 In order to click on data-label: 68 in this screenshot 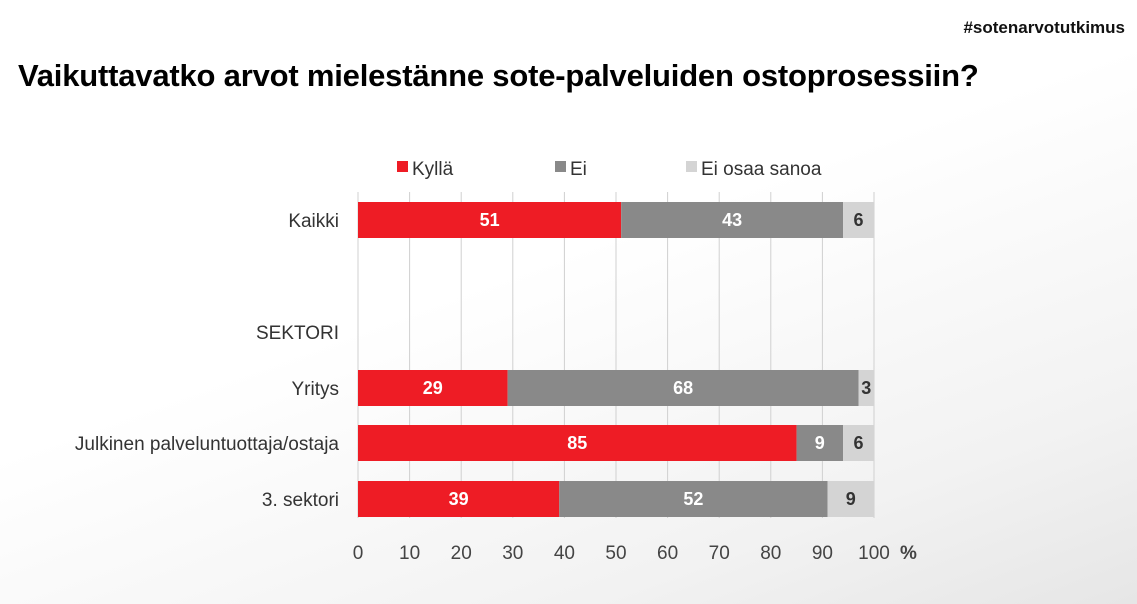, I will do `click(683, 388)`.